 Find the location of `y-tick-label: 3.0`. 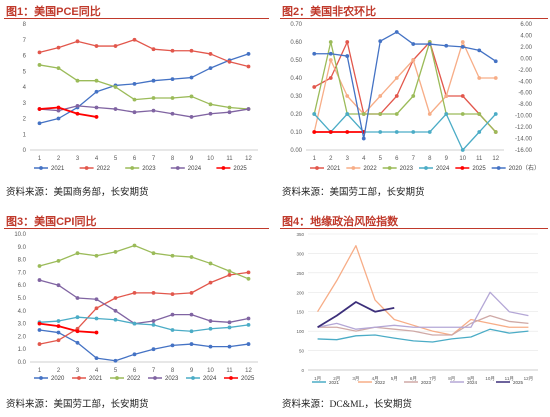

y-tick-label: 3.0 is located at coordinates (22, 325).